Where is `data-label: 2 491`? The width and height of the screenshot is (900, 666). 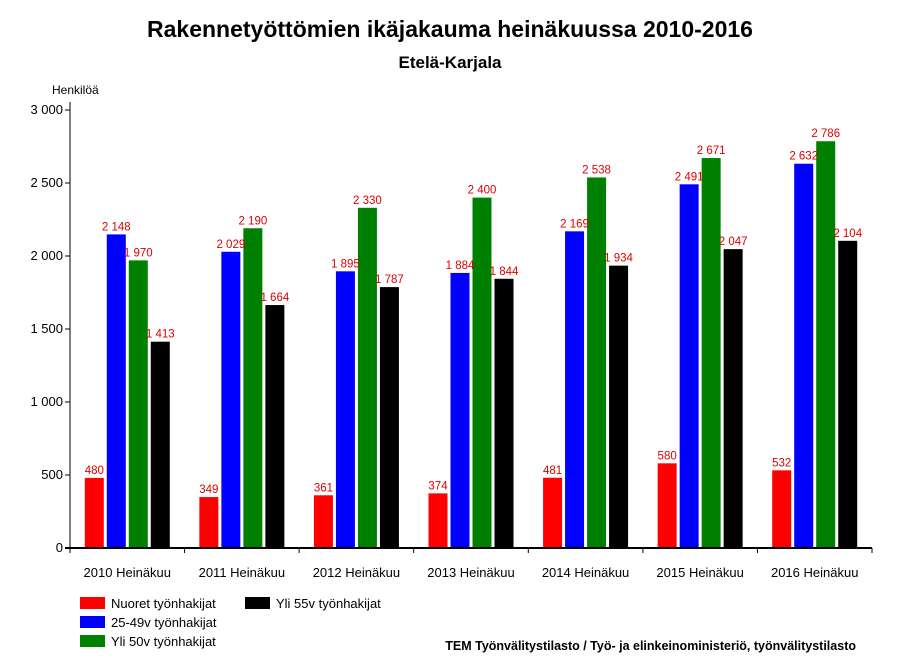
data-label: 2 491 is located at coordinates (689, 177).